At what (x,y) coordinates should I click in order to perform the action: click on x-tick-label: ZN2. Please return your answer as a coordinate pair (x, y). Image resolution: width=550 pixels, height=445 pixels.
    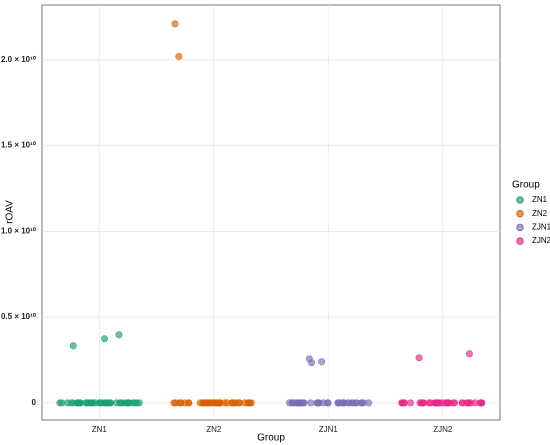
    Looking at the image, I should click on (214, 429).